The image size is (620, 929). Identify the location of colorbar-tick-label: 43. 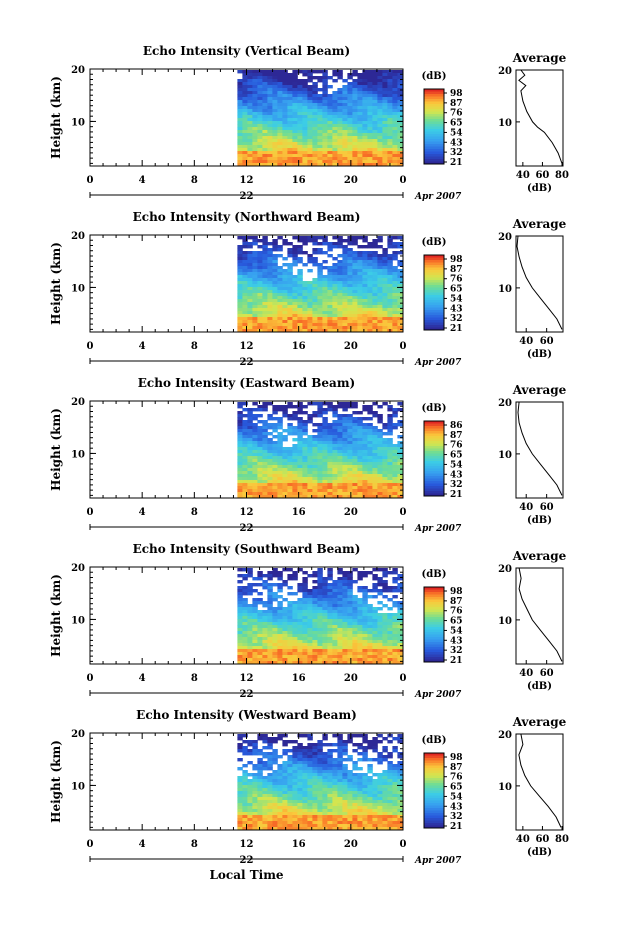
(456, 641).